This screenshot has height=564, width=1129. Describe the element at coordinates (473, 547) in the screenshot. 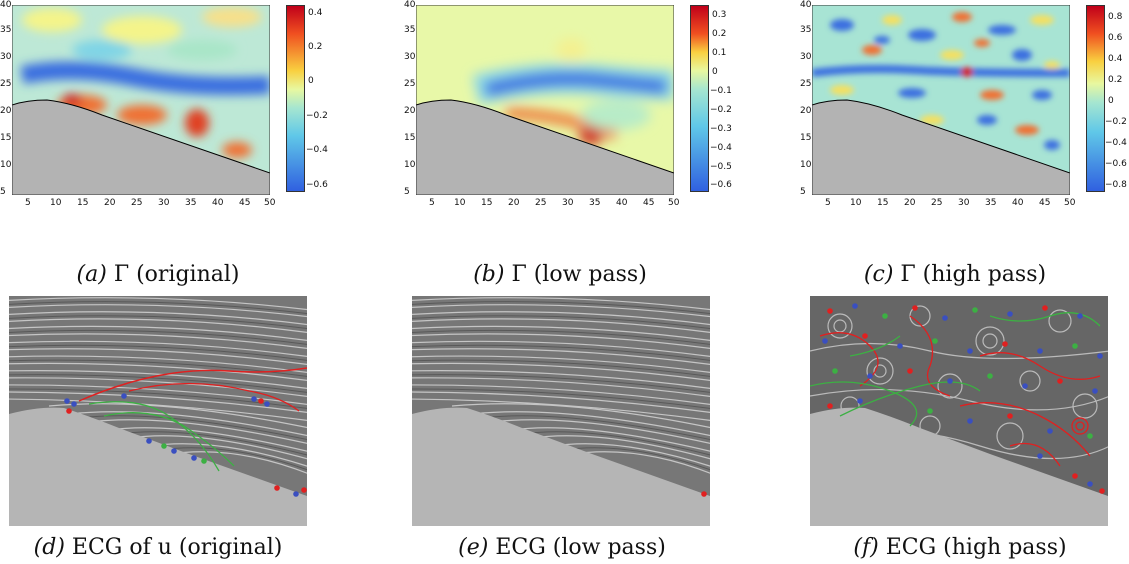

I see `caption-letter: (e)` at that location.